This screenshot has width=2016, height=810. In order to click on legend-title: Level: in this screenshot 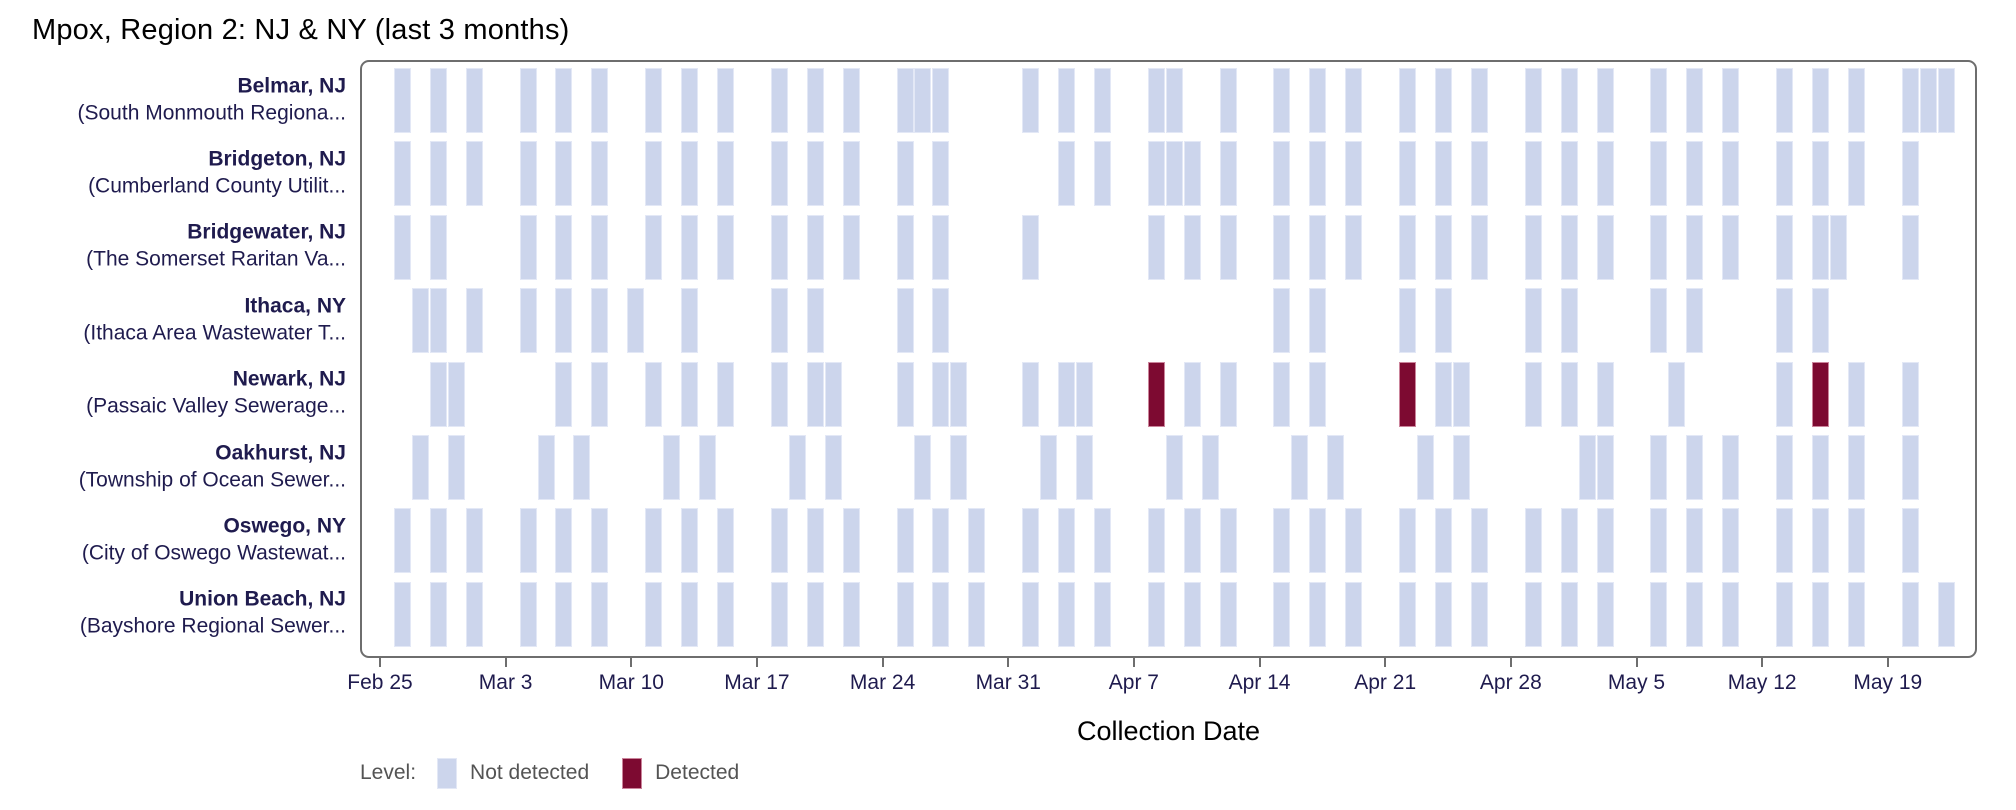, I will do `click(388, 772)`.